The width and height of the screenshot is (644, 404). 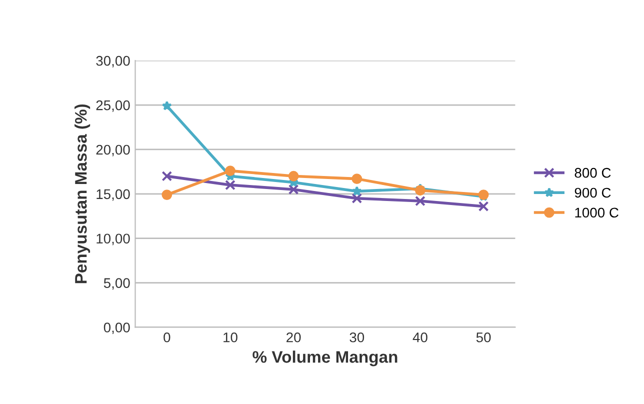 I want to click on y-tick-label: 15,00, so click(x=113, y=195).